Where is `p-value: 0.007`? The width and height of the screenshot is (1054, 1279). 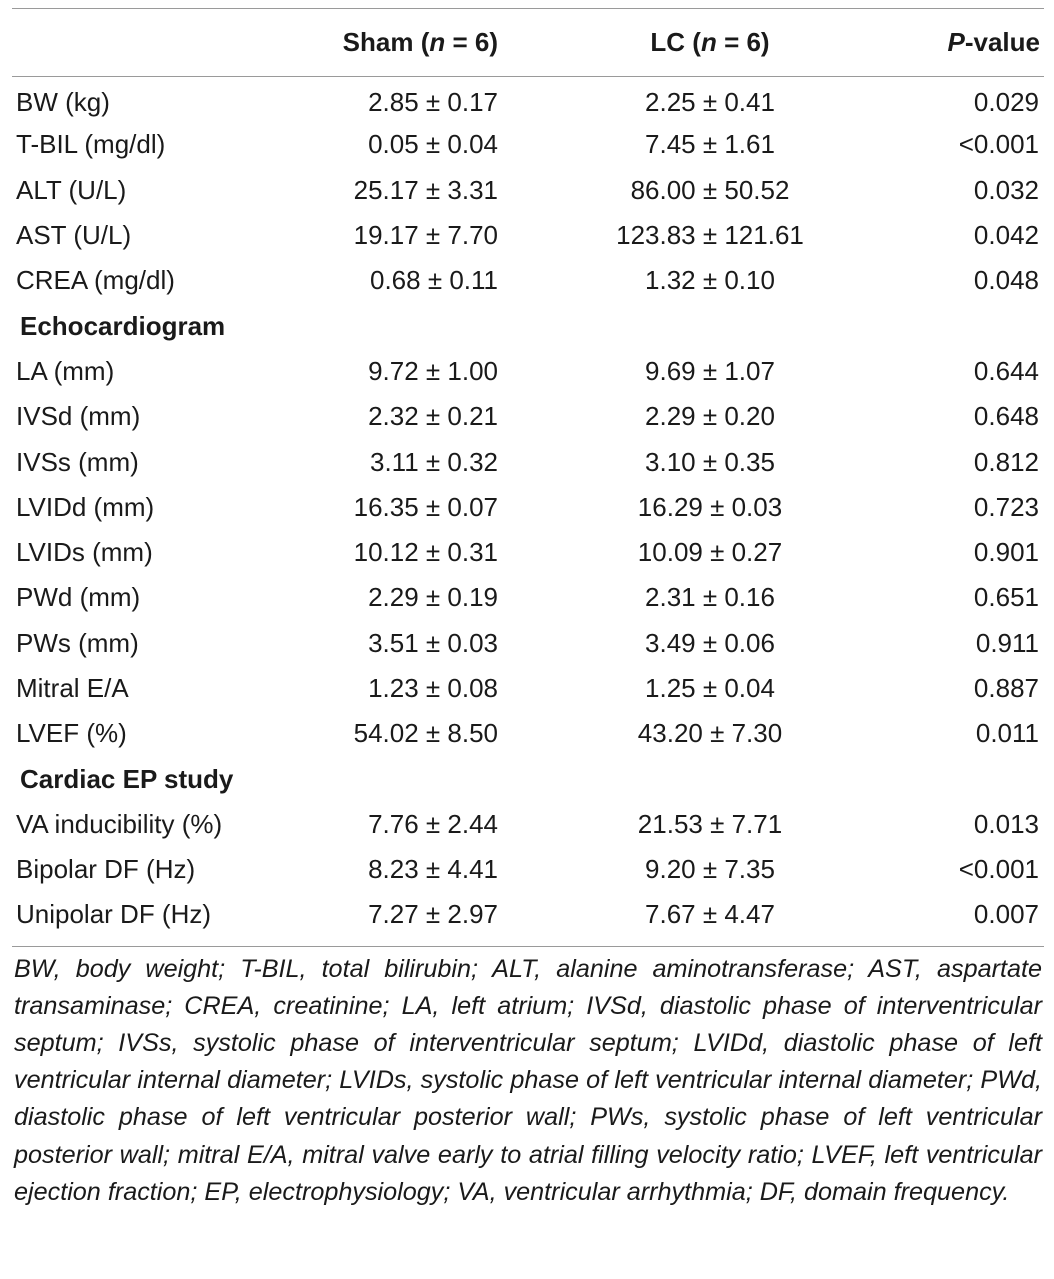 p-value: 0.007 is located at coordinates (1006, 914).